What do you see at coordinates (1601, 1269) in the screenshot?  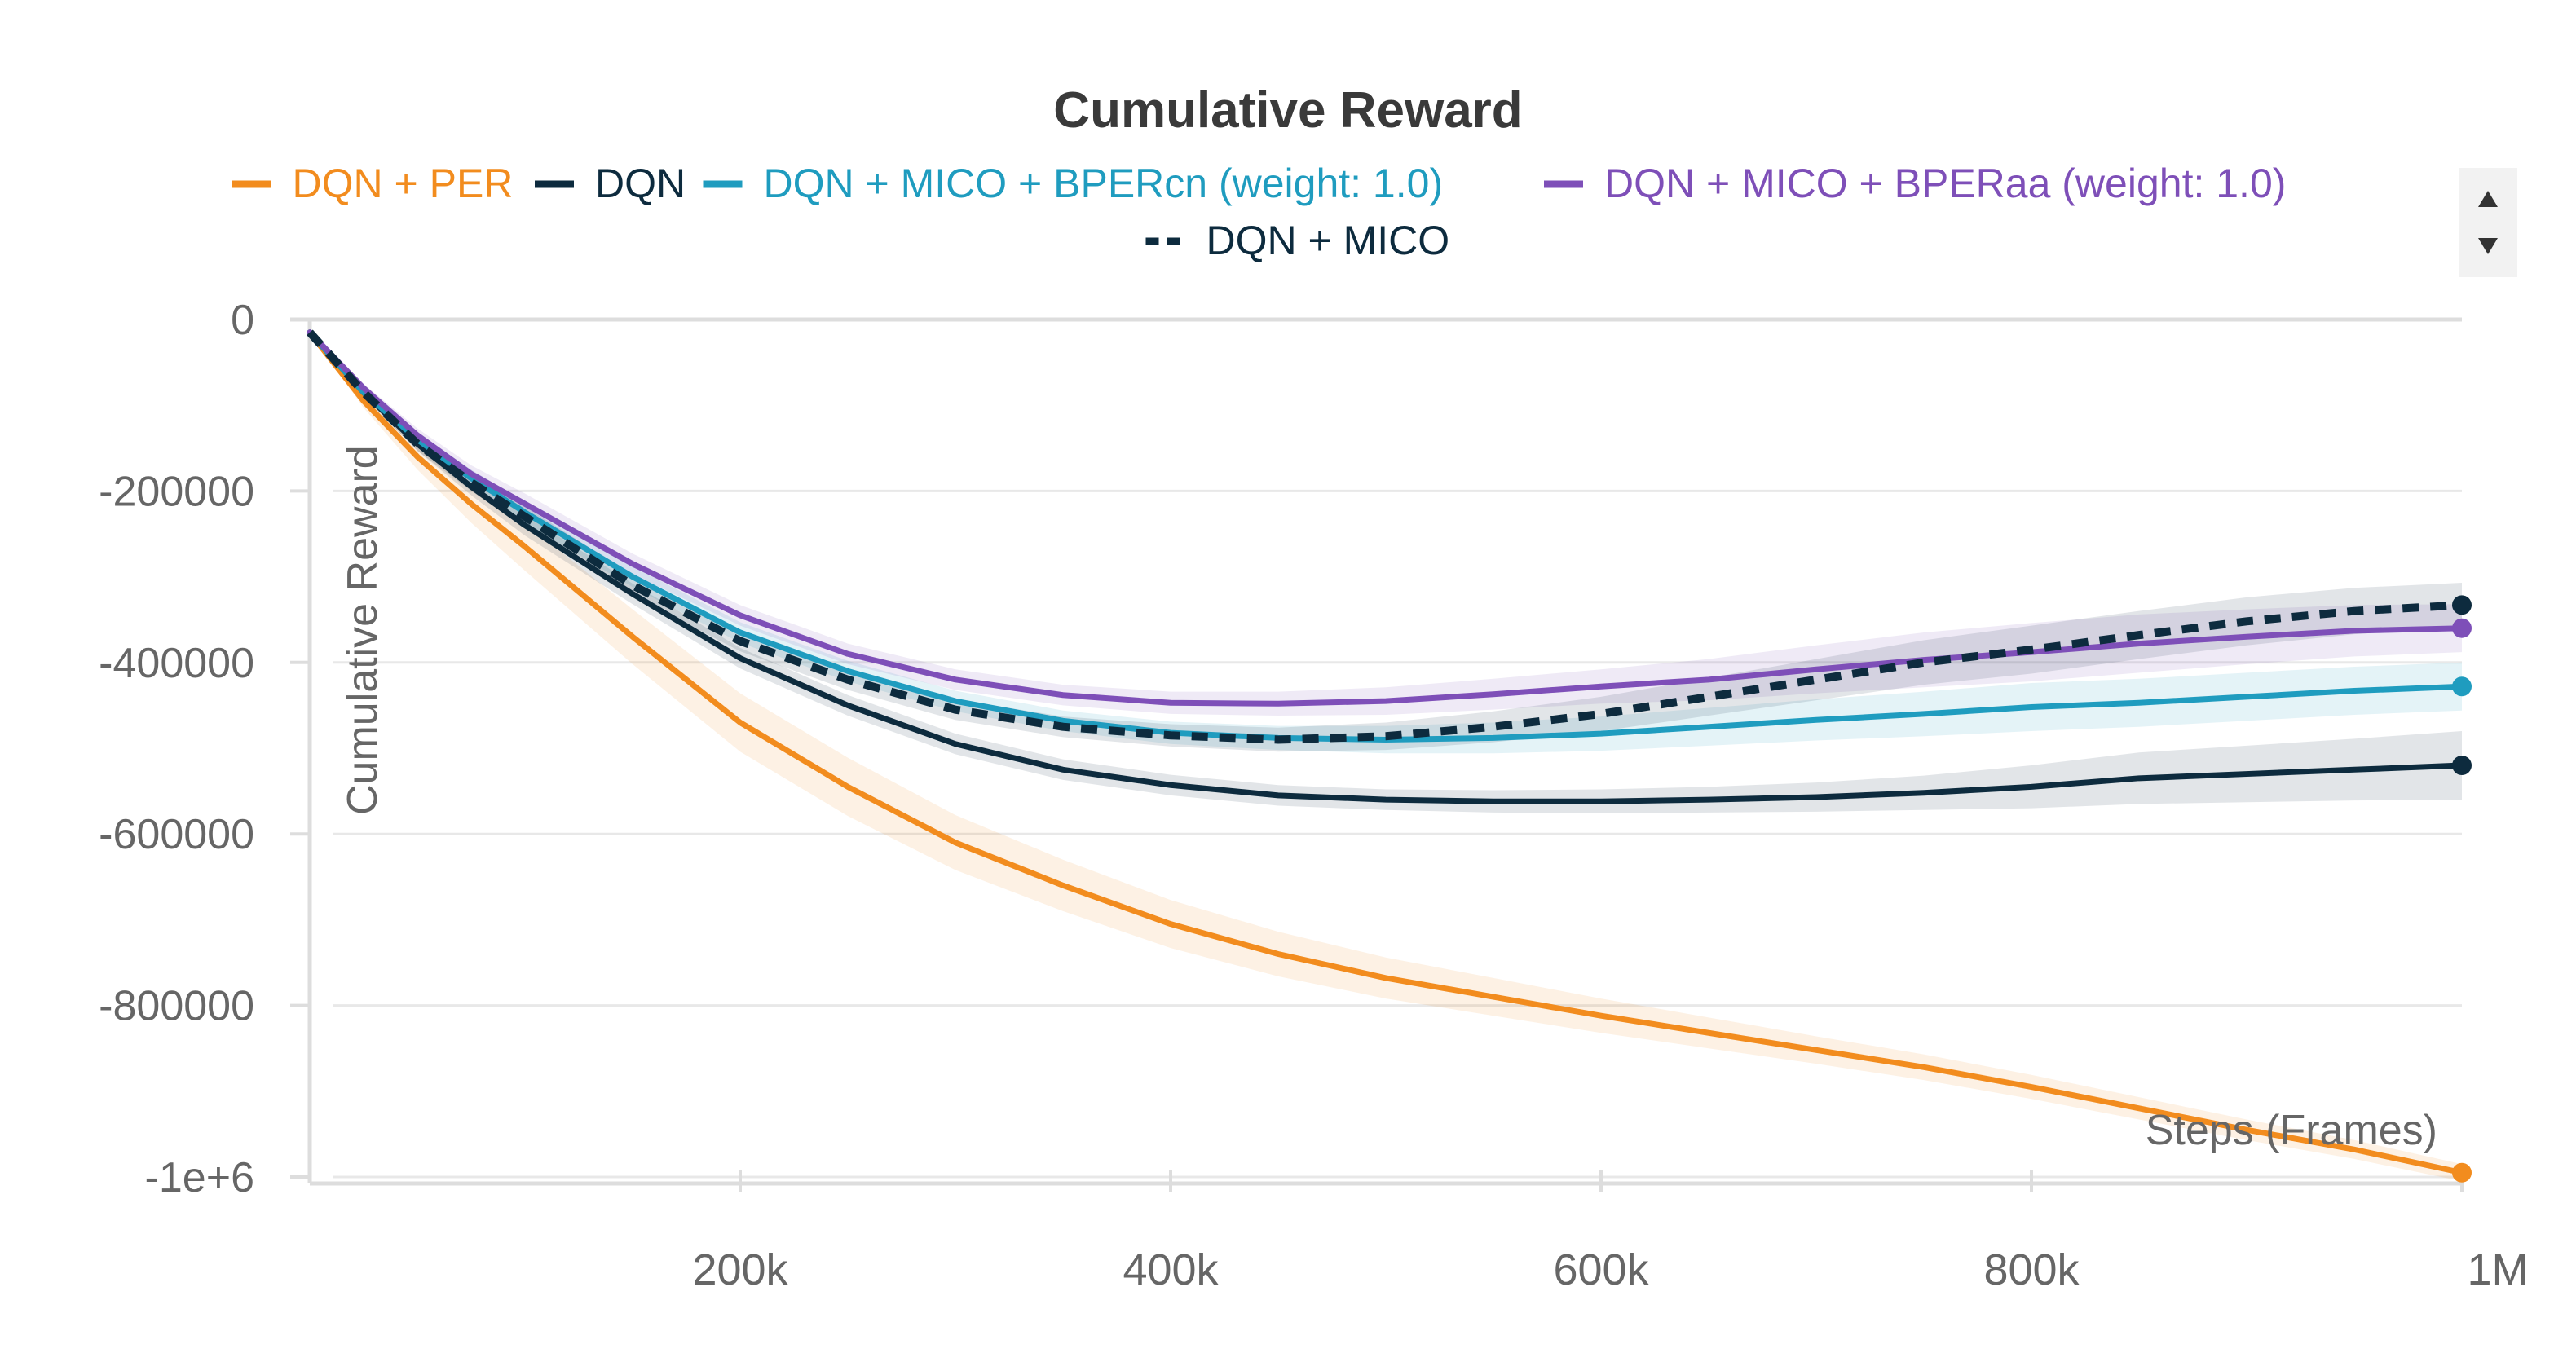 I see `x-tick-label: 600k` at bounding box center [1601, 1269].